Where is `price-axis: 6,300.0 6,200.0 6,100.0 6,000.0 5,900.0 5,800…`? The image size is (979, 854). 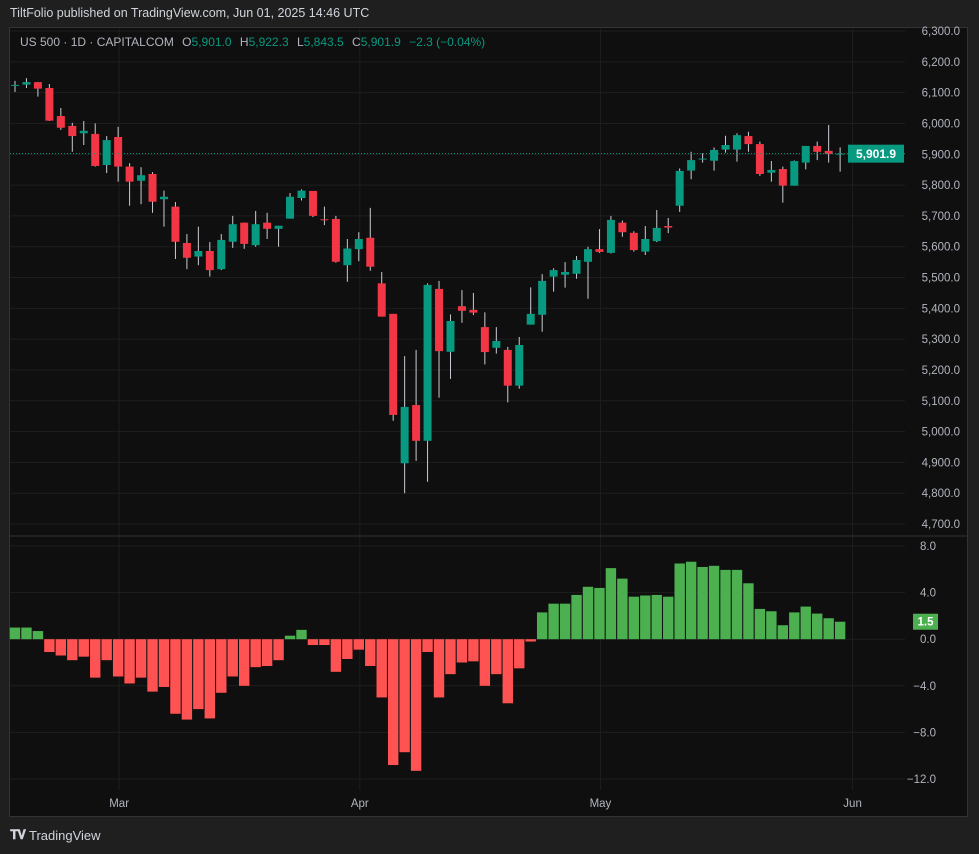
price-axis: 6,300.0 6,200.0 6,100.0 6,000.0 5,900.0 5,800… is located at coordinates (941, 278).